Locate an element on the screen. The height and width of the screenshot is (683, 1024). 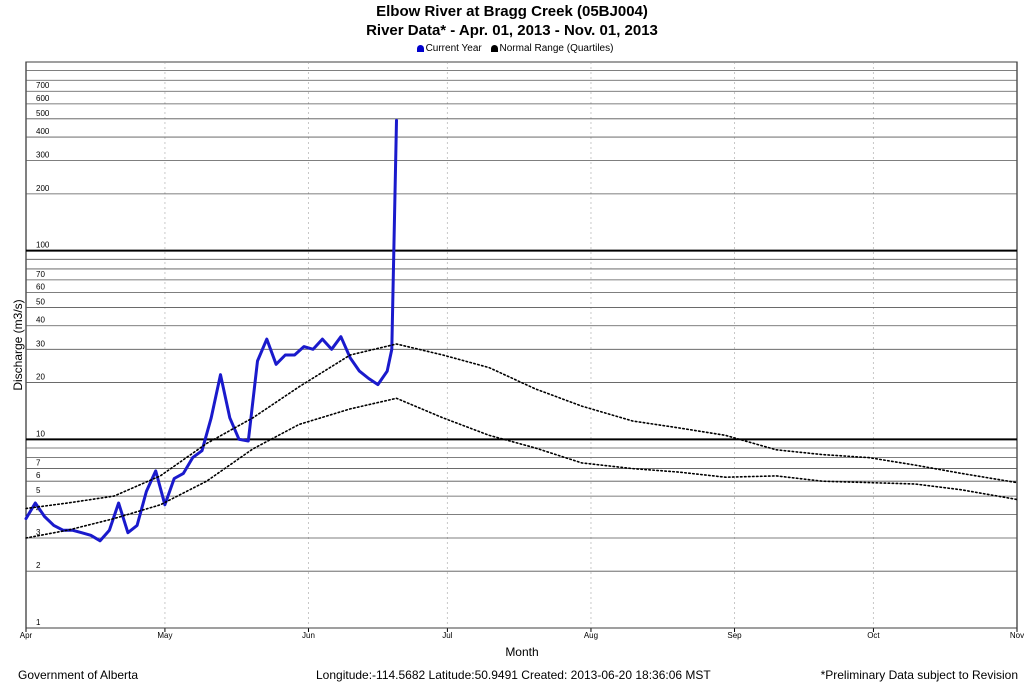
x-tick-label: Aug is located at coordinates (591, 635).